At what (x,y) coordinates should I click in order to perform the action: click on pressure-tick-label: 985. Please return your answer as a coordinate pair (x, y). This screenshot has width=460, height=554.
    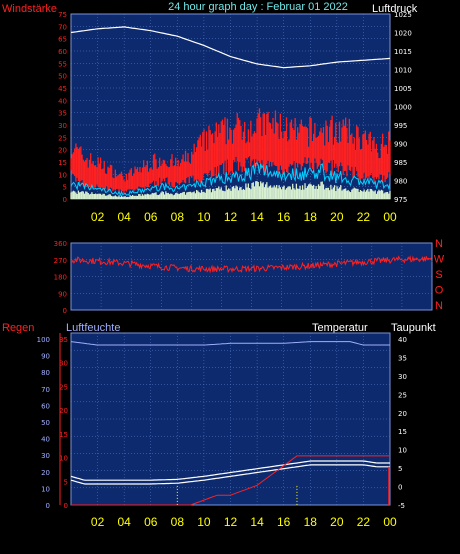
    Looking at the image, I should click on (400, 163).